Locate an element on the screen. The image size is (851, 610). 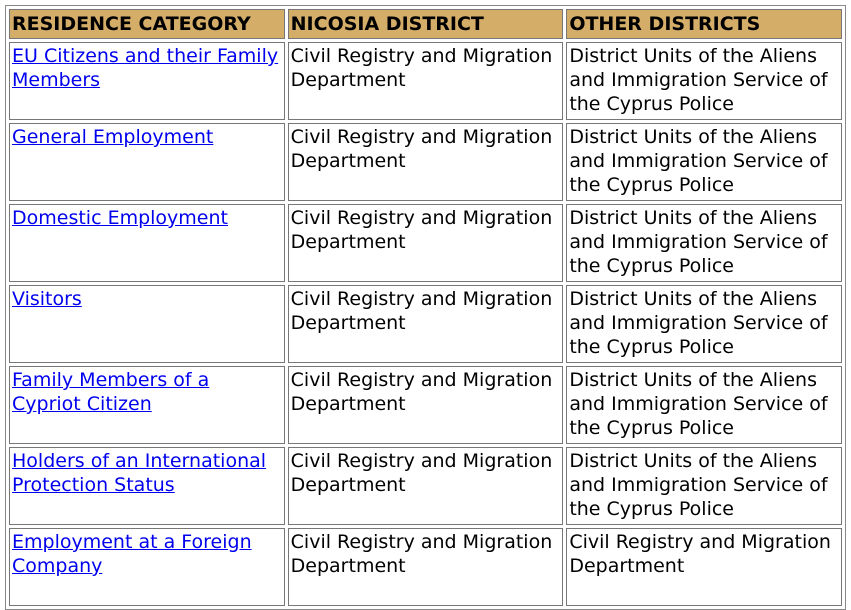
header-nicosia: NICOSIA DISTRICT is located at coordinates (425, 24).